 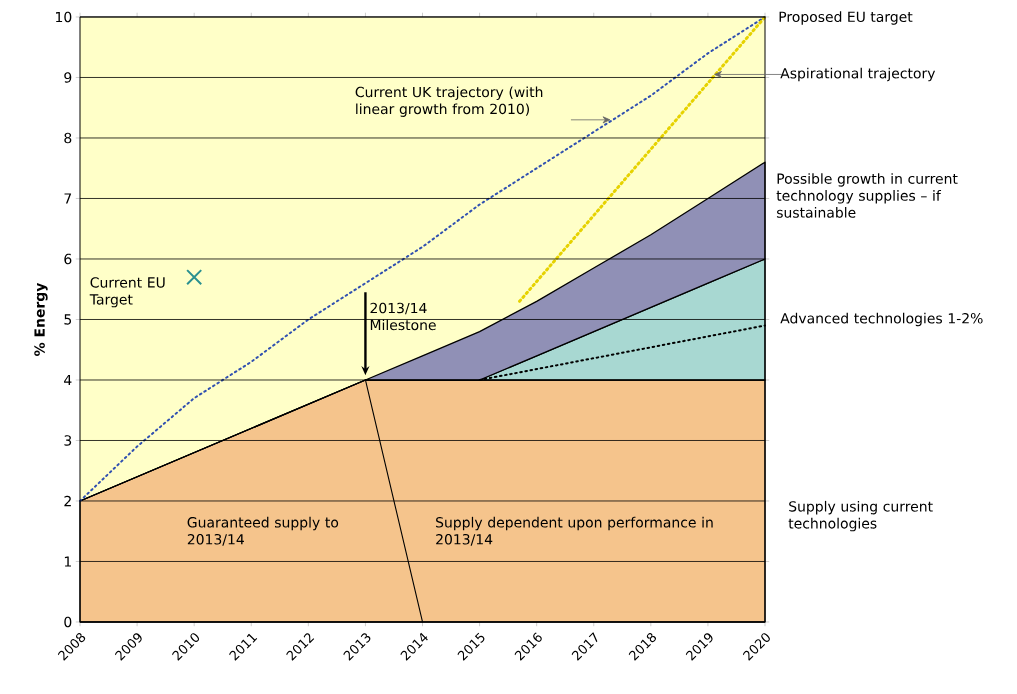 I want to click on legend-label: Advanced technologies 1-2%, so click(x=881, y=319).